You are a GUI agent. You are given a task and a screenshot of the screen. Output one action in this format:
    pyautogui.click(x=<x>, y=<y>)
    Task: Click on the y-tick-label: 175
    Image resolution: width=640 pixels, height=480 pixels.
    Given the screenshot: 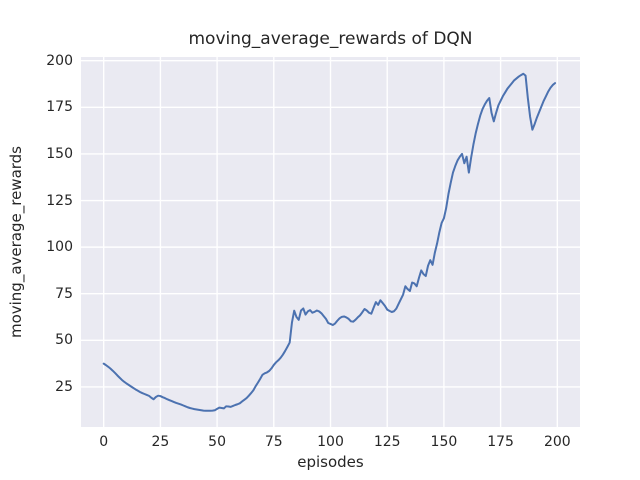 What is the action you would take?
    pyautogui.click(x=59, y=107)
    